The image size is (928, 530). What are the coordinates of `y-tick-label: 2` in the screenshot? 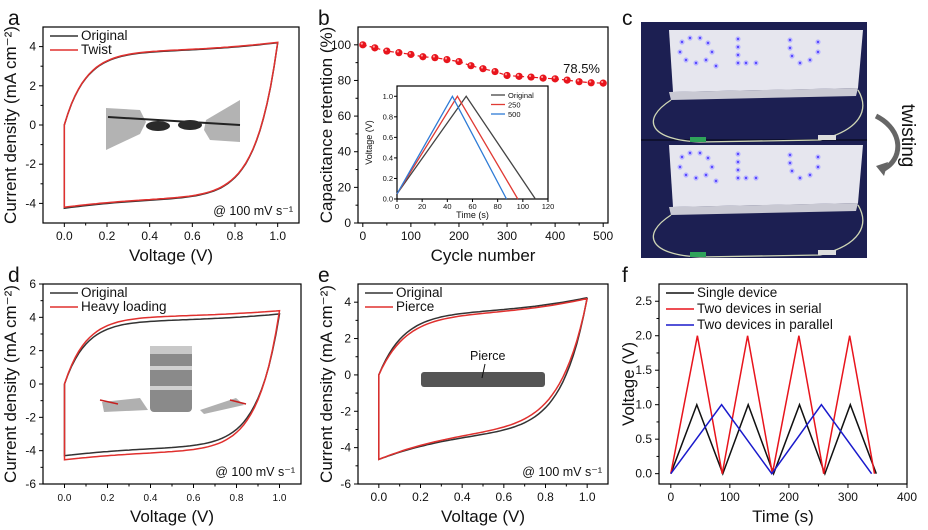 It's located at (32, 351).